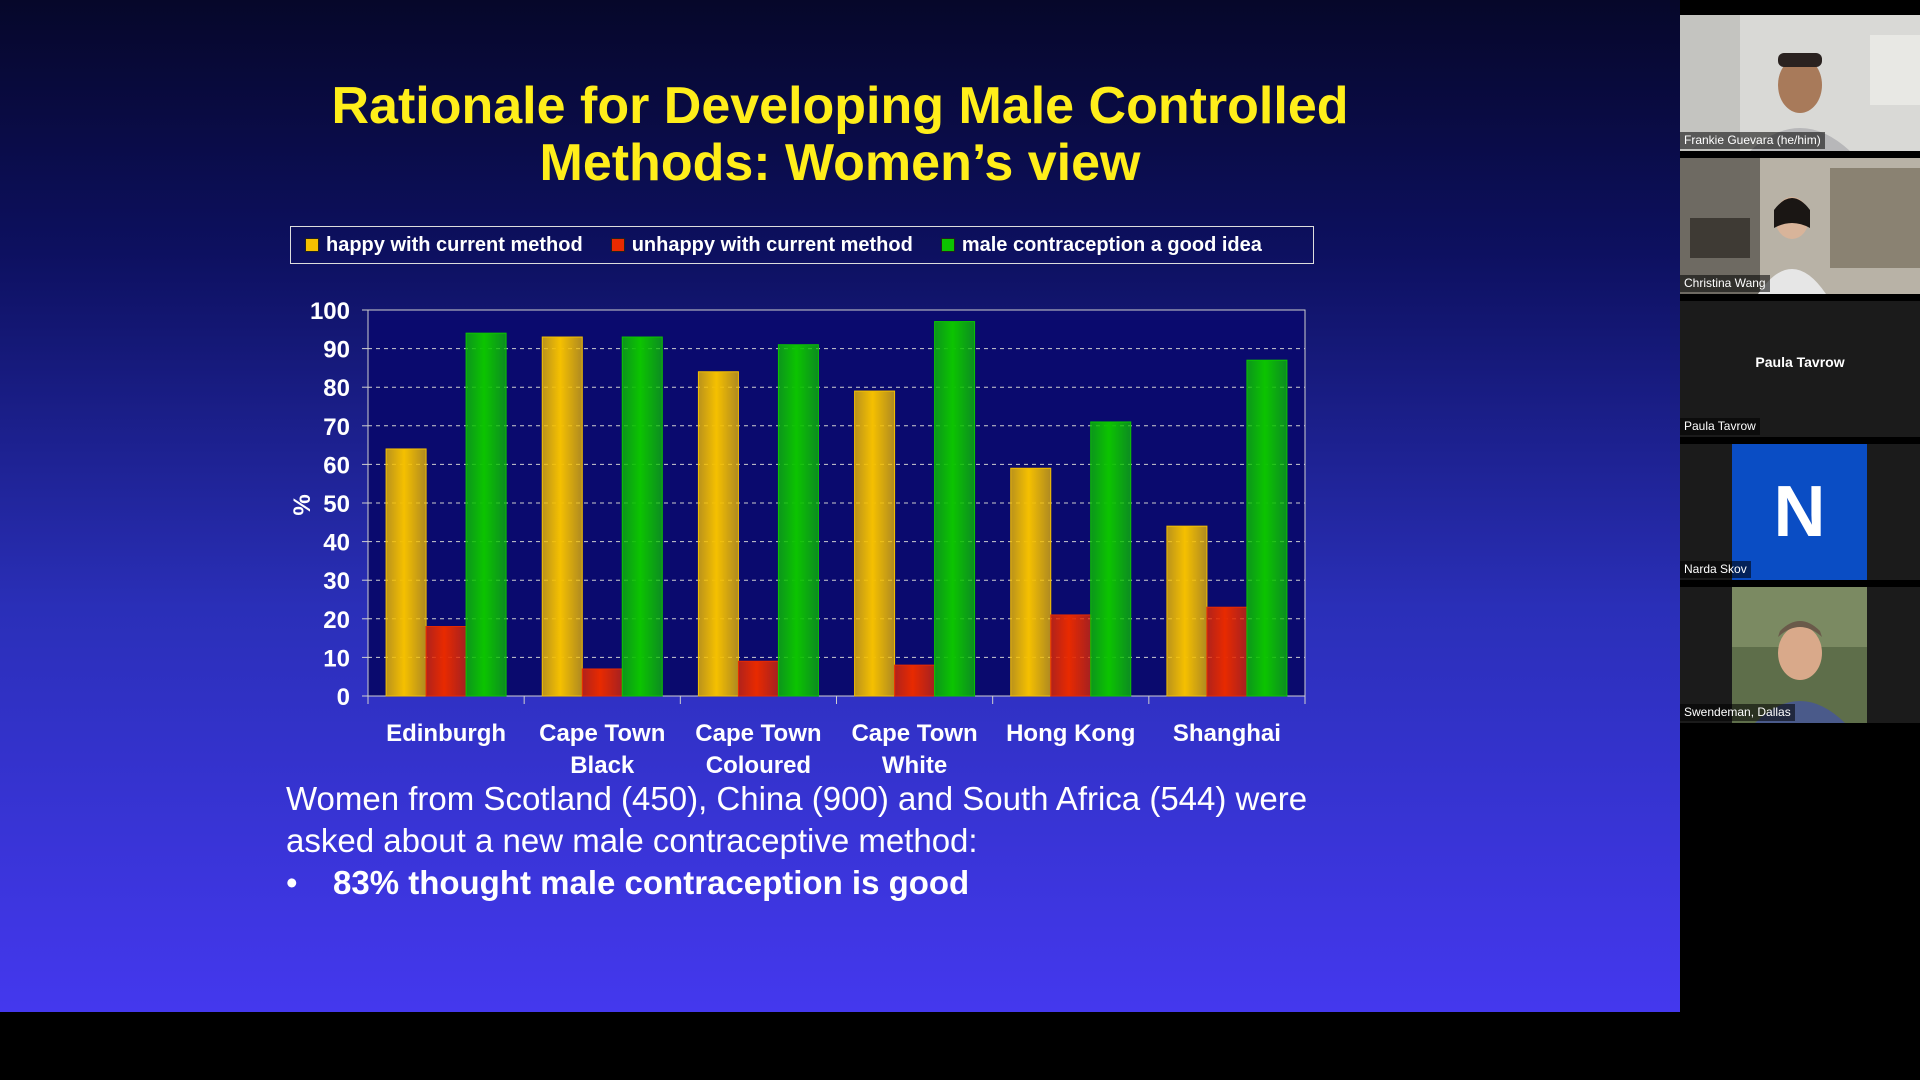  I want to click on avatar: N, so click(1799, 512).